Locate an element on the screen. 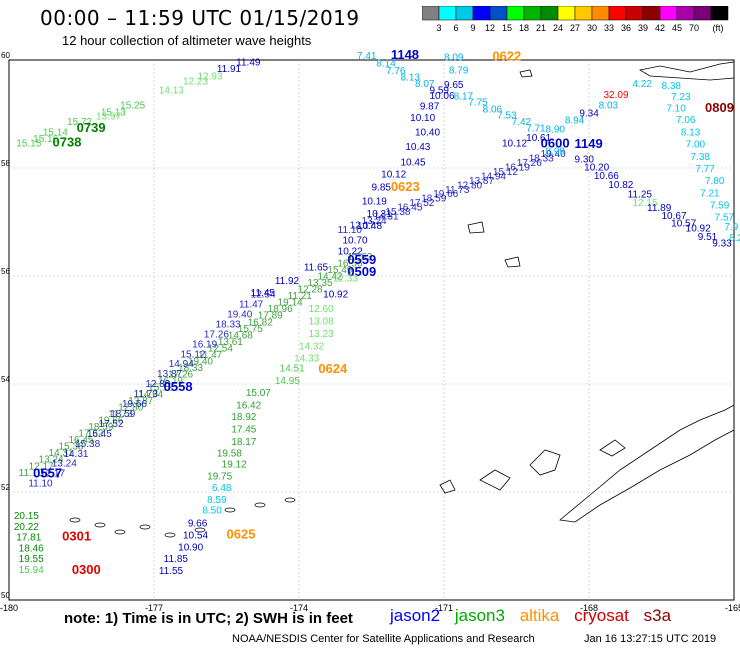 The width and height of the screenshot is (740, 650). track-cluster-mark: 14.94 is located at coordinates (181, 364).